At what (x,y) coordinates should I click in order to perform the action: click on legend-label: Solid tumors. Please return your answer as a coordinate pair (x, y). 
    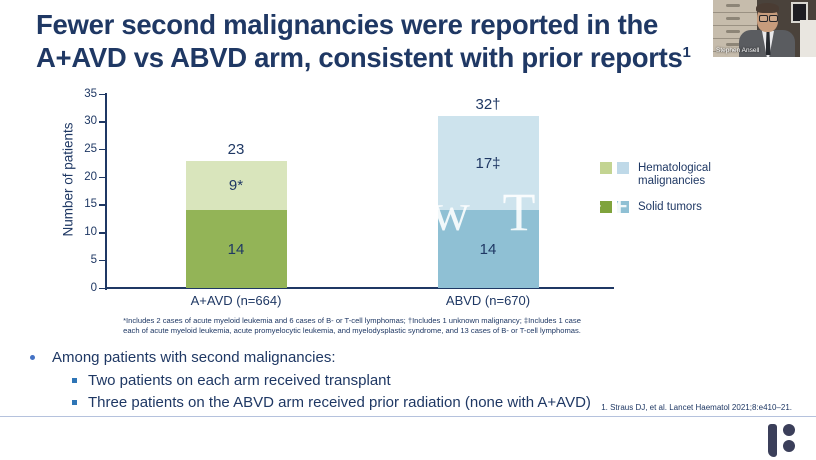
    Looking at the image, I should click on (670, 207).